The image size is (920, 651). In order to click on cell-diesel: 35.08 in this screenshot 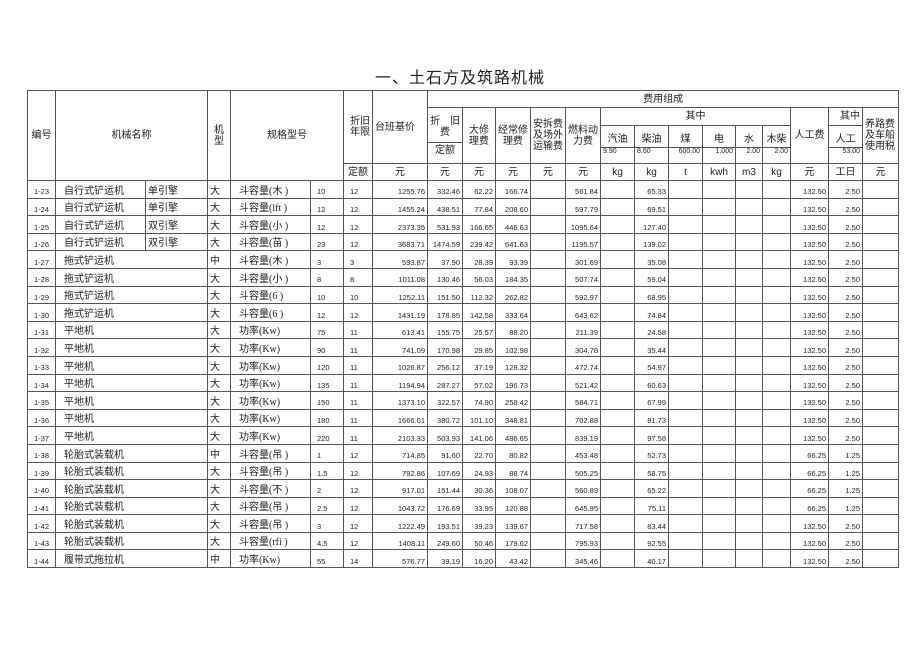, I will do `click(651, 259)`.